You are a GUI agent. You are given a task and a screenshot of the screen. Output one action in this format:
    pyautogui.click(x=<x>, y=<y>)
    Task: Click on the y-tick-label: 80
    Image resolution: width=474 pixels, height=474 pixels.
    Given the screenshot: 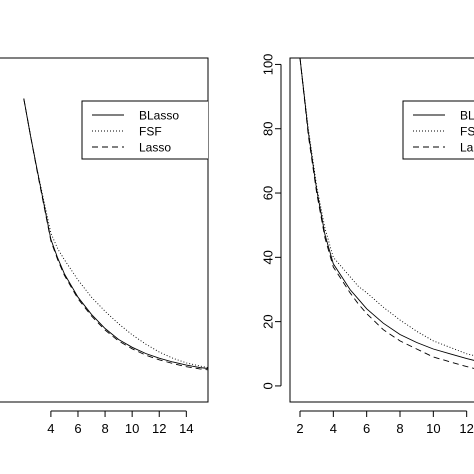 What is the action you would take?
    pyautogui.click(x=268, y=128)
    